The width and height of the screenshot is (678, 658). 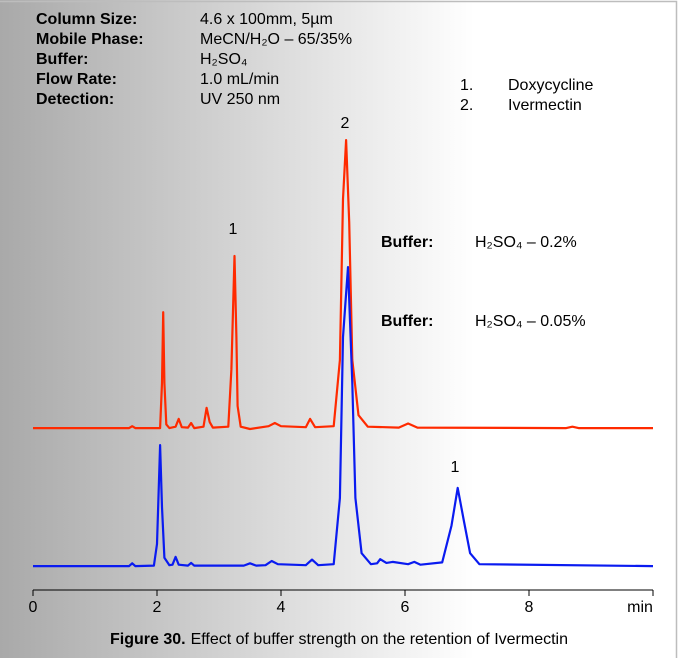 What do you see at coordinates (239, 79) in the screenshot?
I see `condition-value: 1.0 mL/min` at bounding box center [239, 79].